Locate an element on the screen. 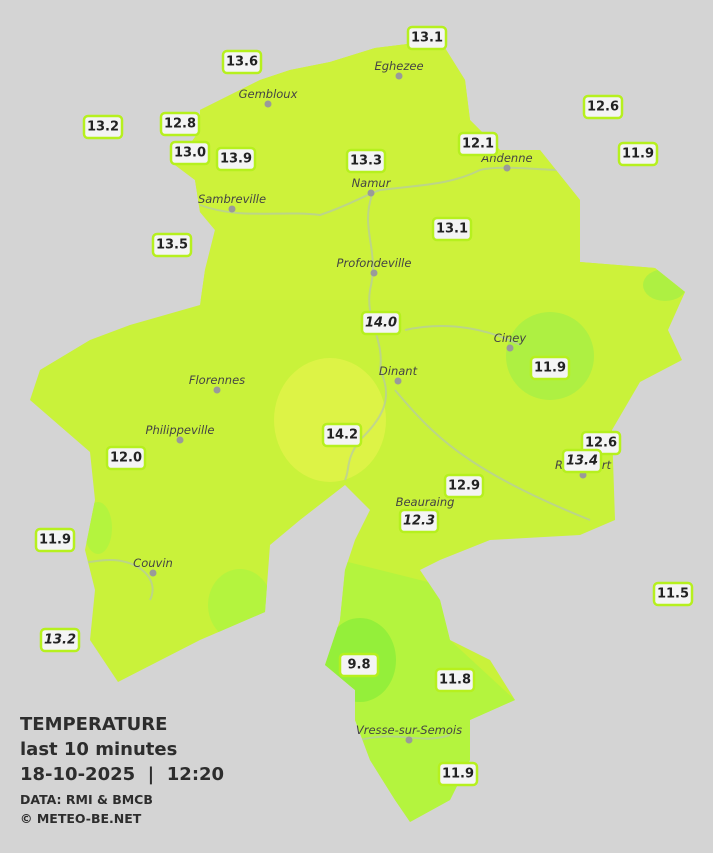  station-temperature: 12.8 is located at coordinates (180, 124).